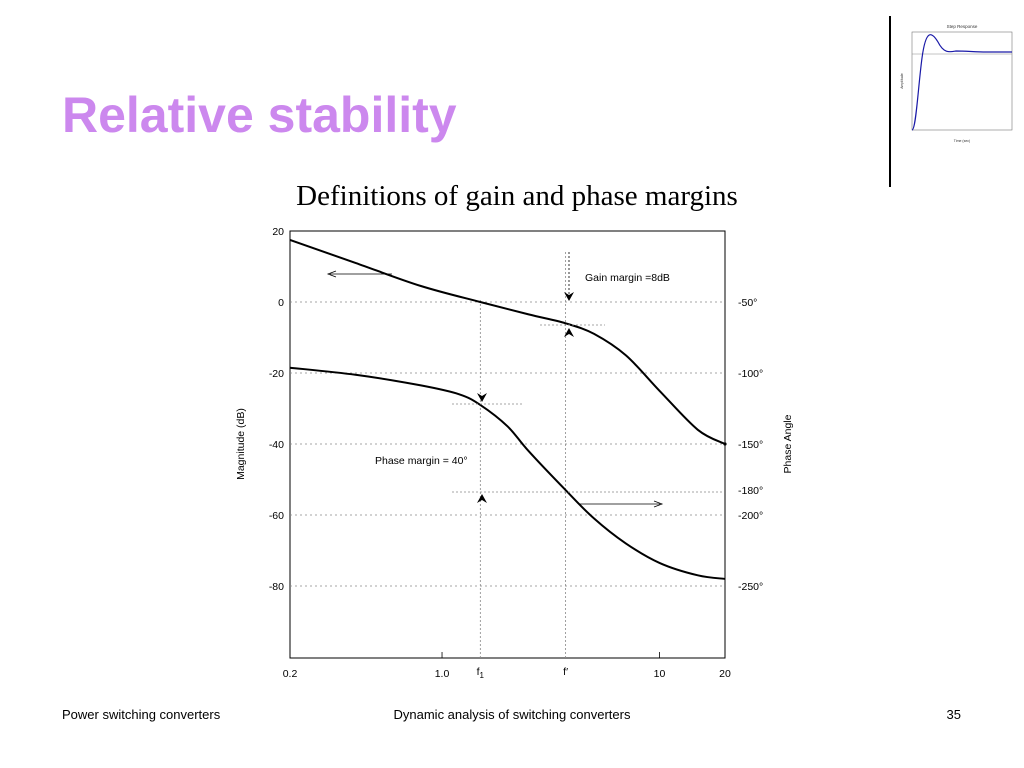 The width and height of the screenshot is (1024, 768). Describe the element at coordinates (627, 278) in the screenshot. I see `gain-margin-label: Gain margin =8dB` at that location.